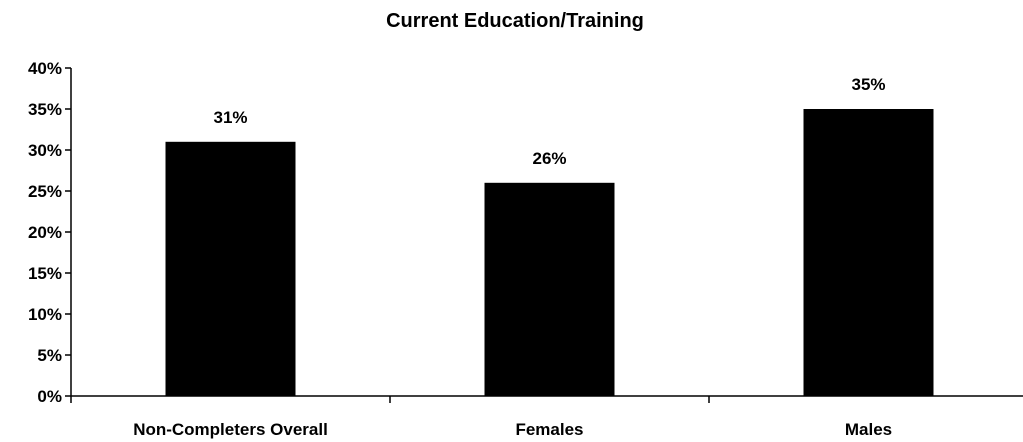 Image resolution: width=1023 pixels, height=442 pixels. What do you see at coordinates (45, 273) in the screenshot?
I see `y-tick-label: 15%` at bounding box center [45, 273].